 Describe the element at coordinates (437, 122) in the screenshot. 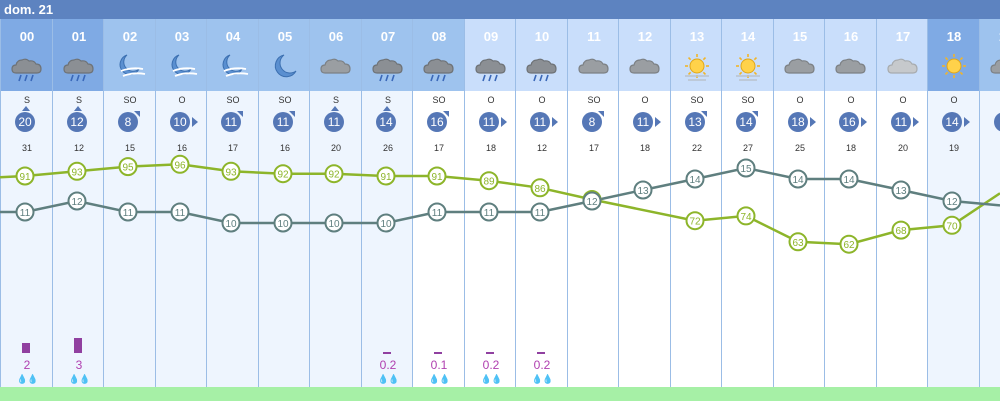

I see `wind-speed-badge: 16` at that location.